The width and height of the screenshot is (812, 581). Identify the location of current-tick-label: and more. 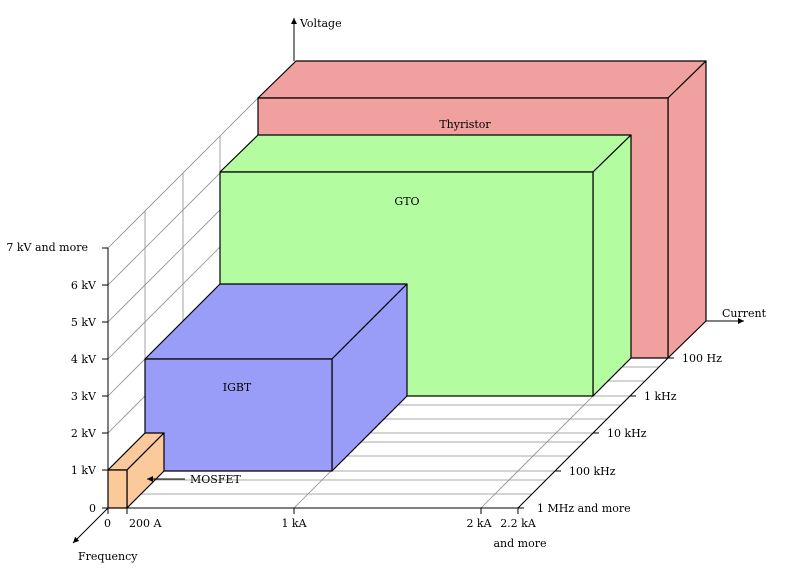
(519, 543).